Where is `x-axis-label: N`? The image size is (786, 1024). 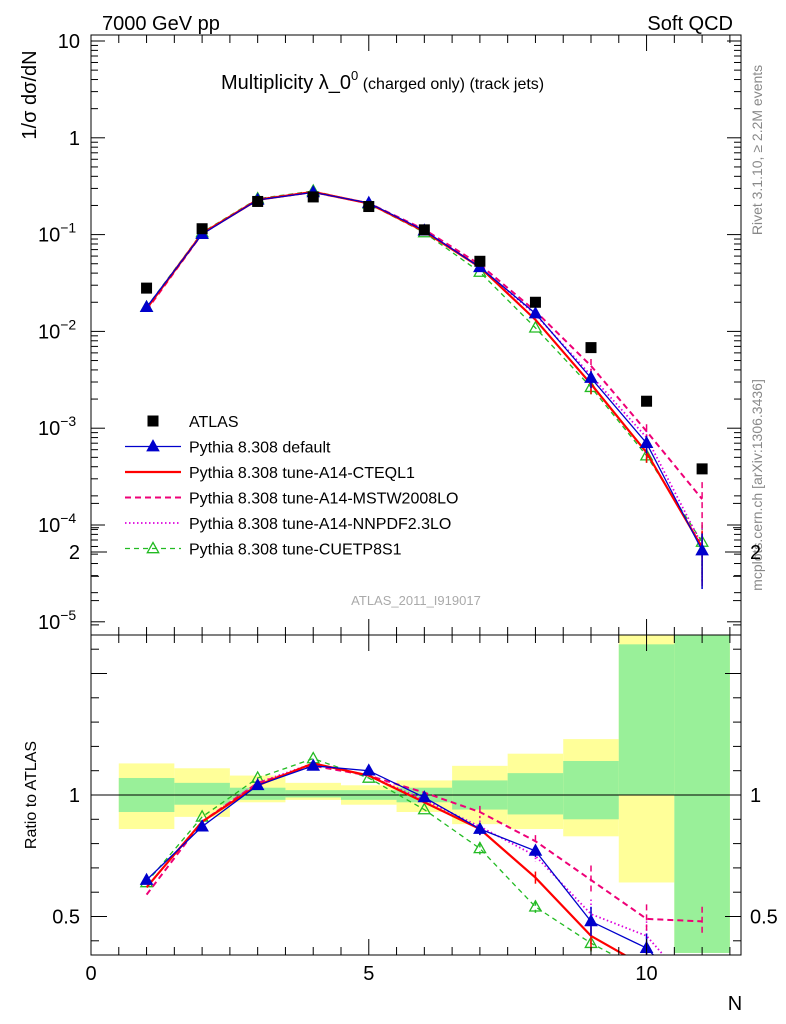
x-axis-label: N is located at coordinates (735, 1004).